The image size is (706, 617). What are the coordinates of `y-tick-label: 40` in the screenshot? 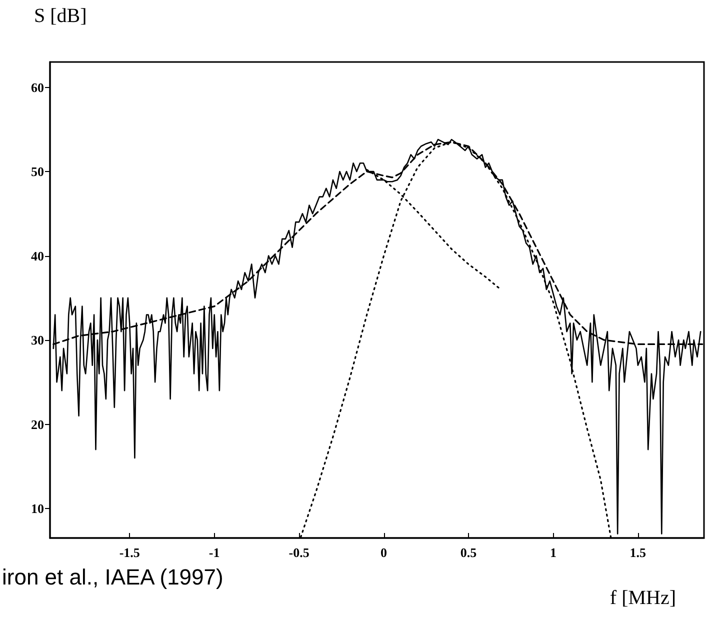 It's located at (37, 256).